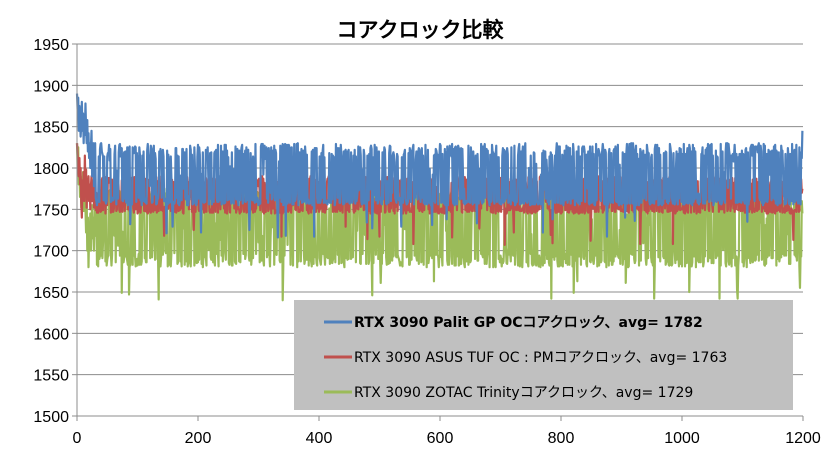 Image resolution: width=837 pixels, height=464 pixels. What do you see at coordinates (803, 438) in the screenshot?
I see `x-tick-label: 1200` at bounding box center [803, 438].